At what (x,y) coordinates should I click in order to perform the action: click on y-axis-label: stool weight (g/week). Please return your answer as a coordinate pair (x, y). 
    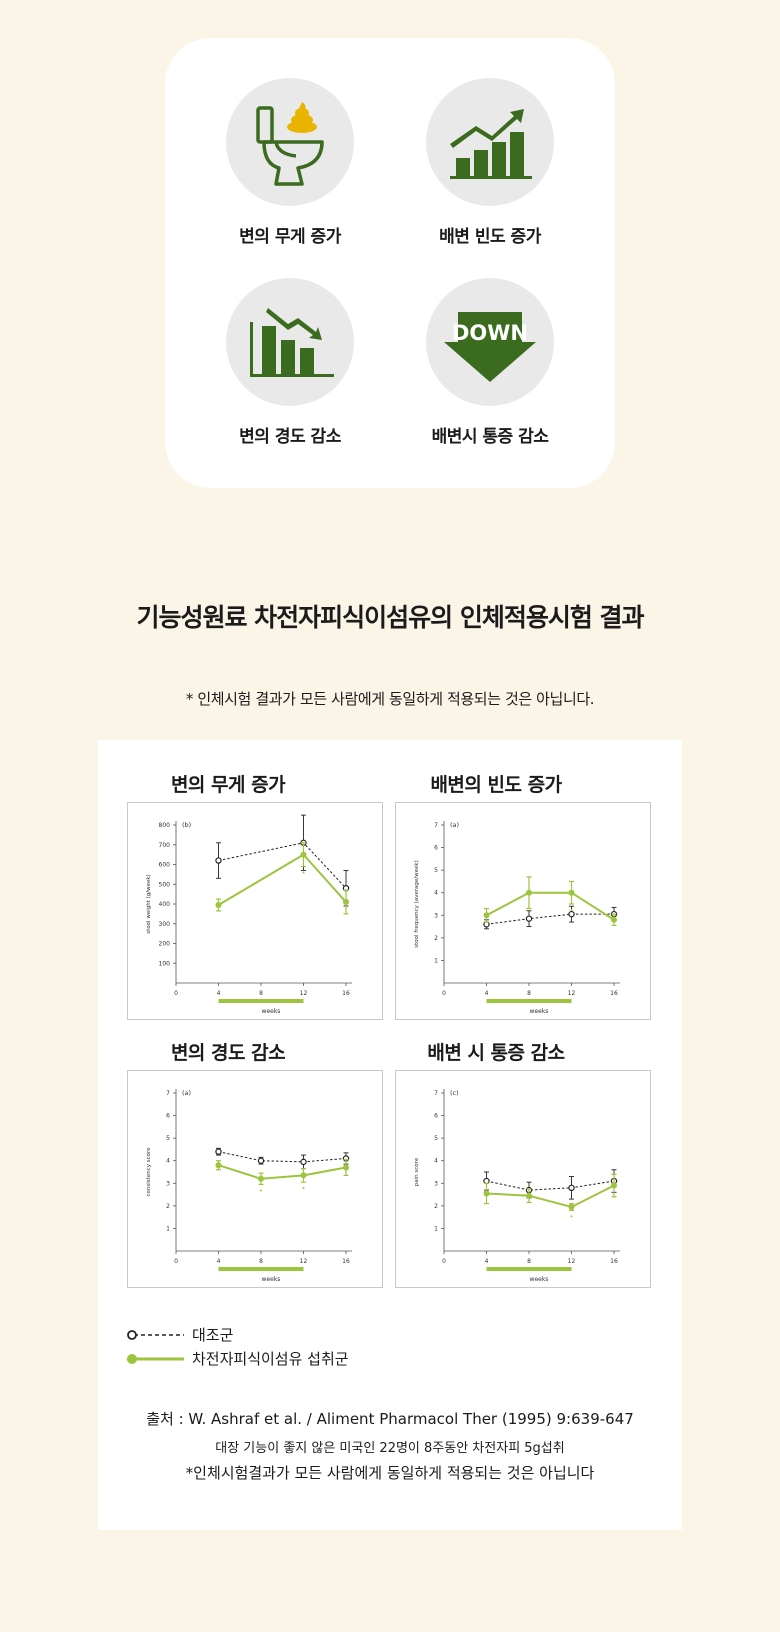
    Looking at the image, I should click on (149, 903).